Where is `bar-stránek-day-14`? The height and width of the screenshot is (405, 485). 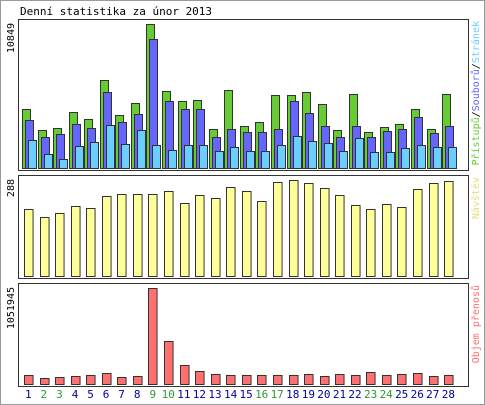
bar-stránek-day-14 is located at coordinates (234, 158).